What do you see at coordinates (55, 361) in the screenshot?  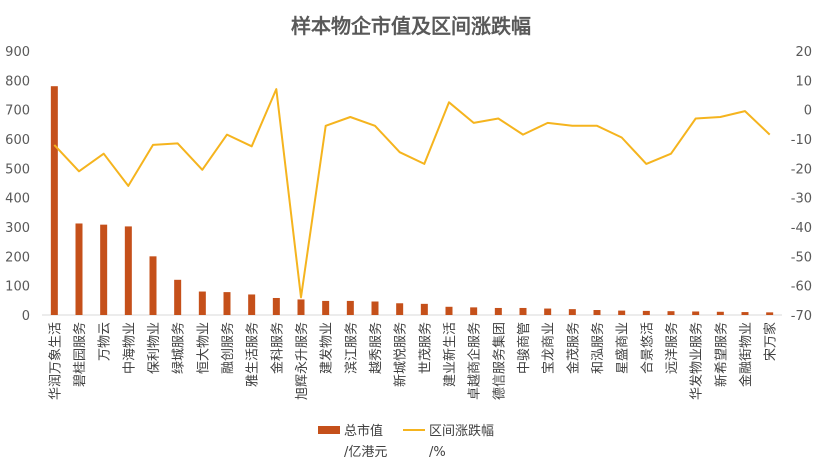 I see `category-label: 华润万象生活` at bounding box center [55, 361].